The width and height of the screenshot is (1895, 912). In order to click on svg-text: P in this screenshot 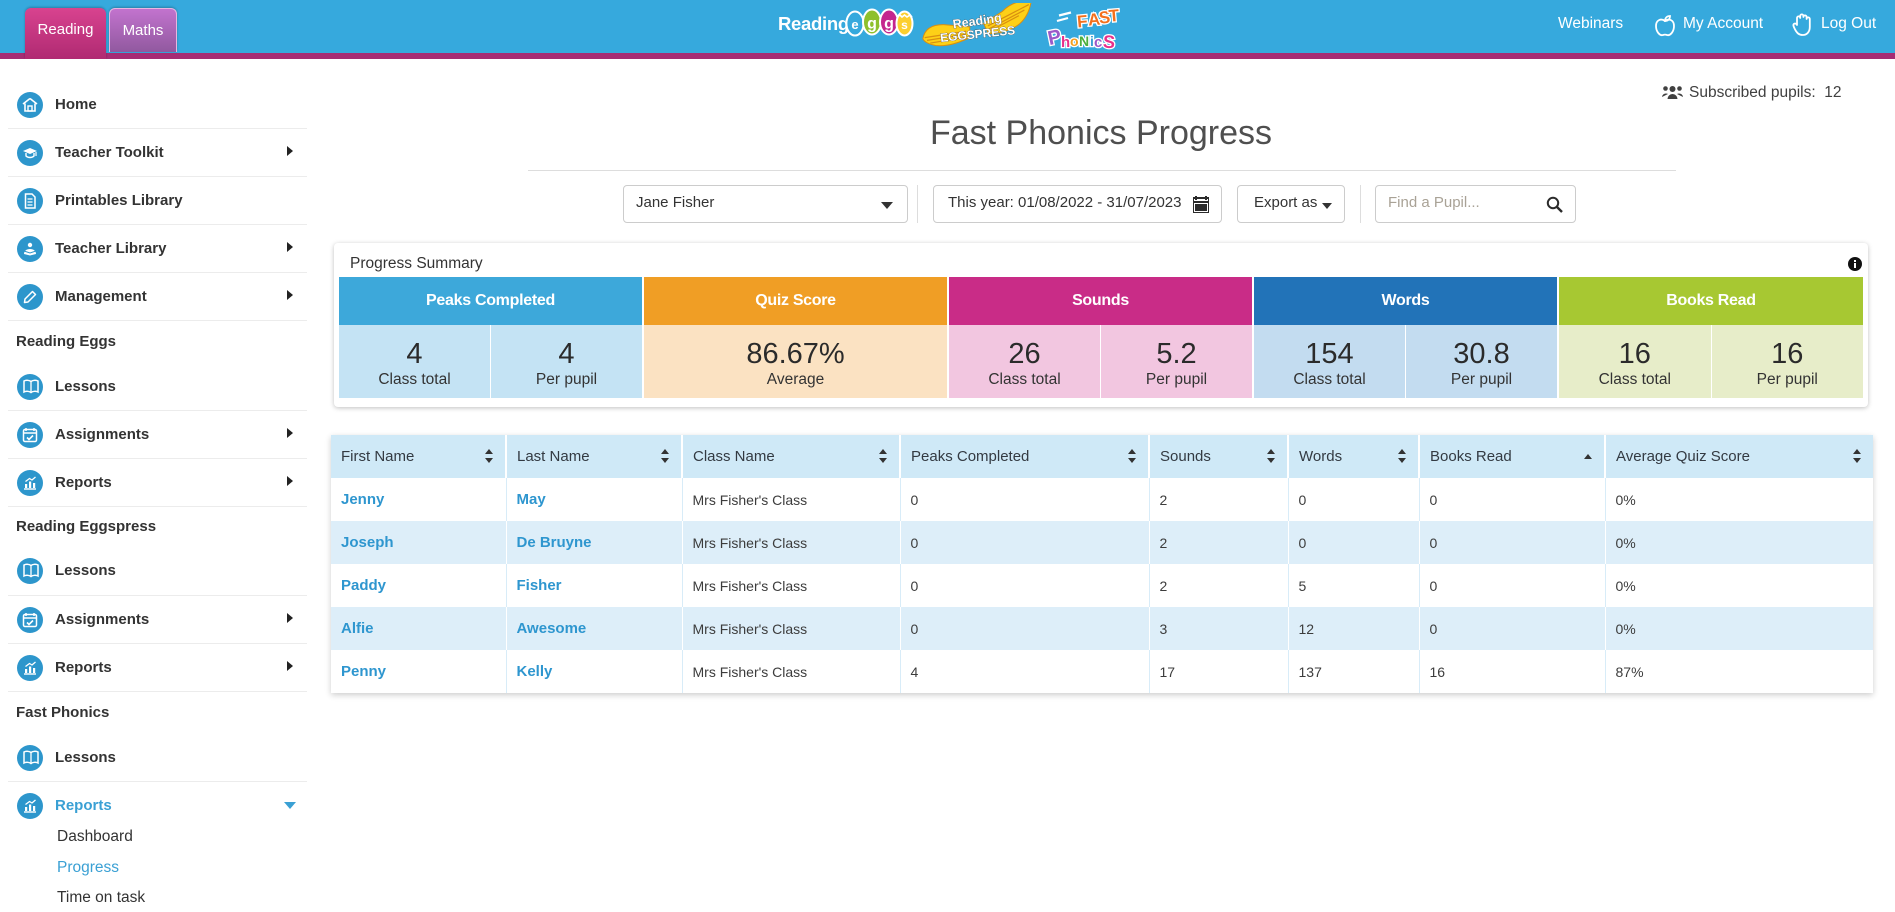, I will do `click(1055, 38)`.